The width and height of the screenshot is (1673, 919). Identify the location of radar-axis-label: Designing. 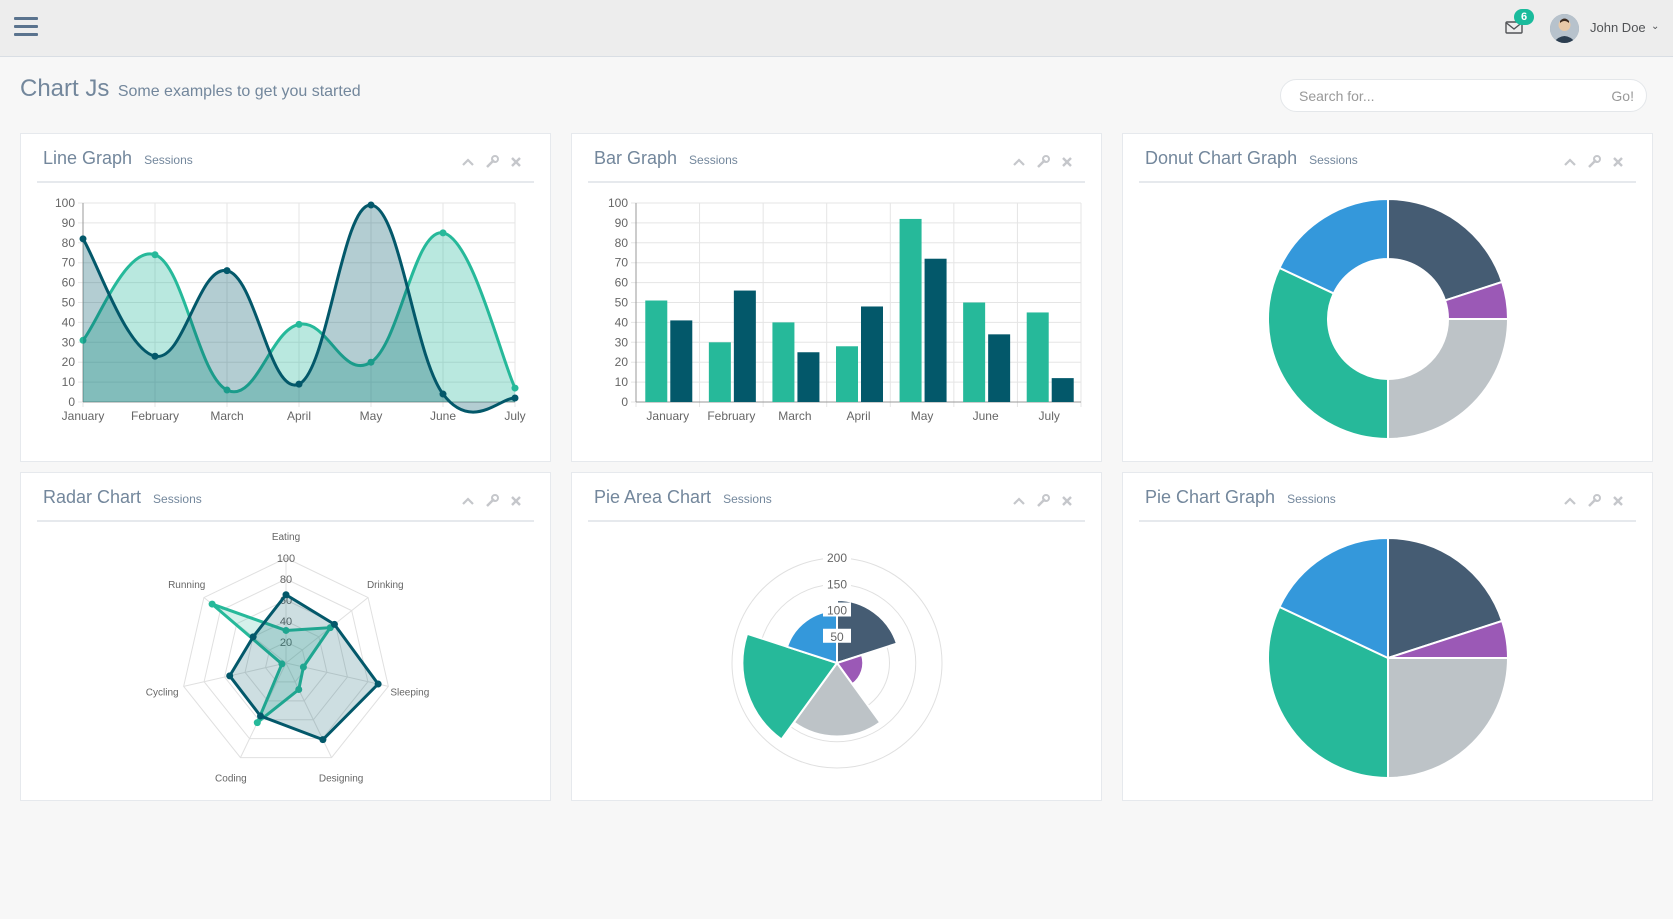
(341, 778).